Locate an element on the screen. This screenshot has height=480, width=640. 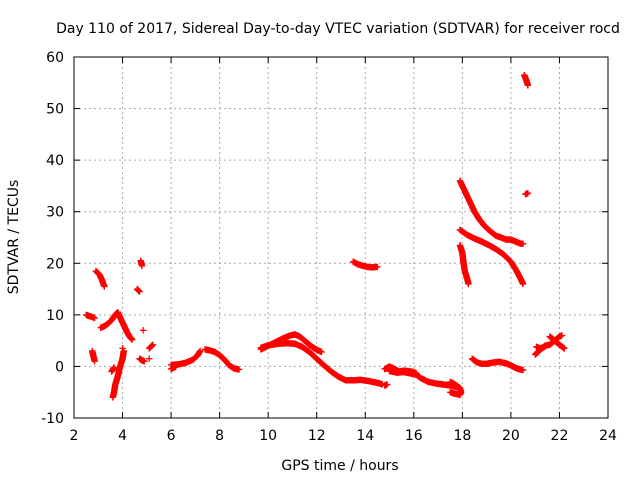
series-pass-ff is located at coordinates (557, 342).